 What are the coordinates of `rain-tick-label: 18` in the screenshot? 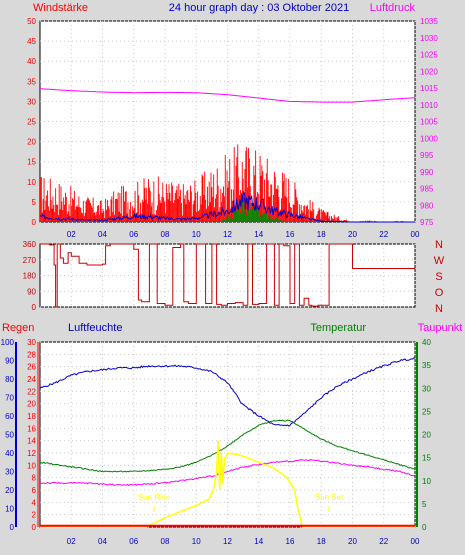 It's located at (31, 416).